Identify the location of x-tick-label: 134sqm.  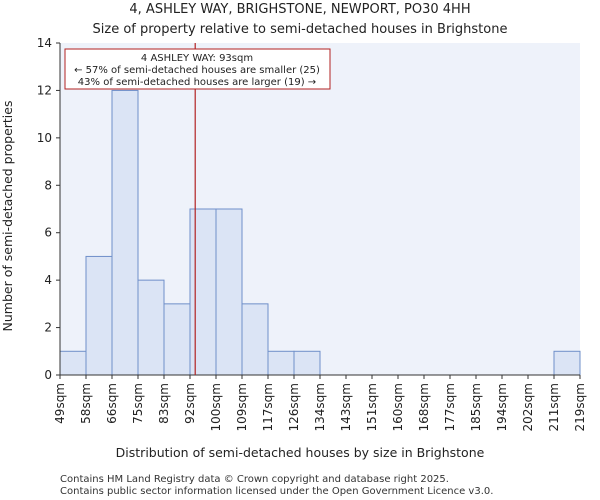
(320, 407).